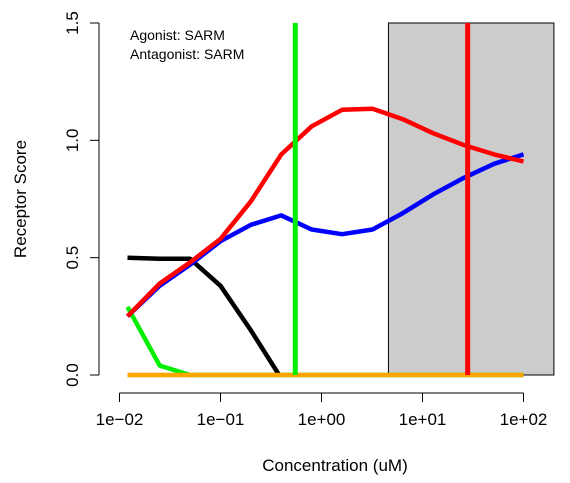 The height and width of the screenshot is (483, 570). Describe the element at coordinates (322, 419) in the screenshot. I see `x-tick-label-2: 1e+00` at that location.